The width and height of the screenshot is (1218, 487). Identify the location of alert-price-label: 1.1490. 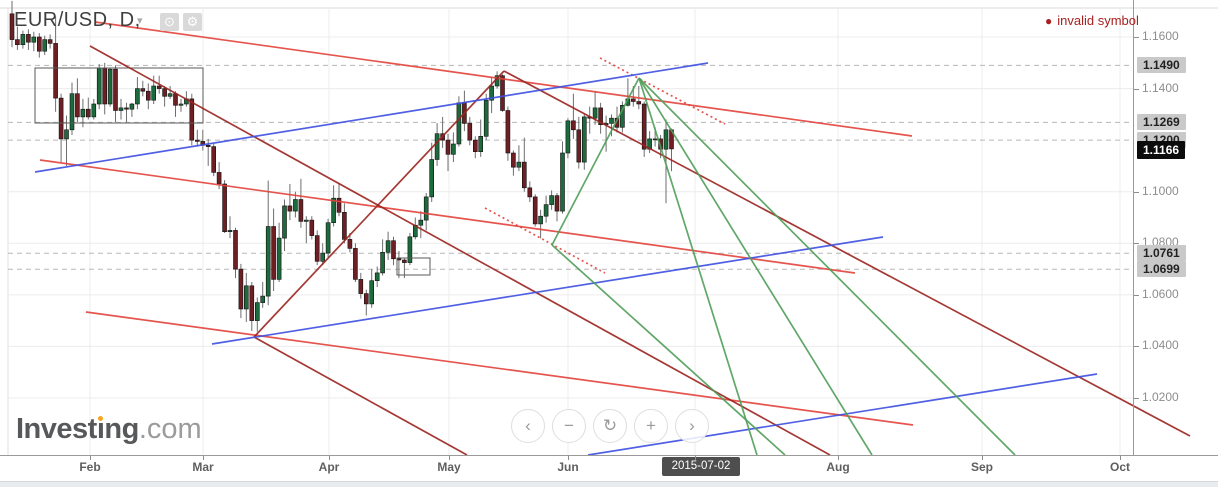
(1161, 65).